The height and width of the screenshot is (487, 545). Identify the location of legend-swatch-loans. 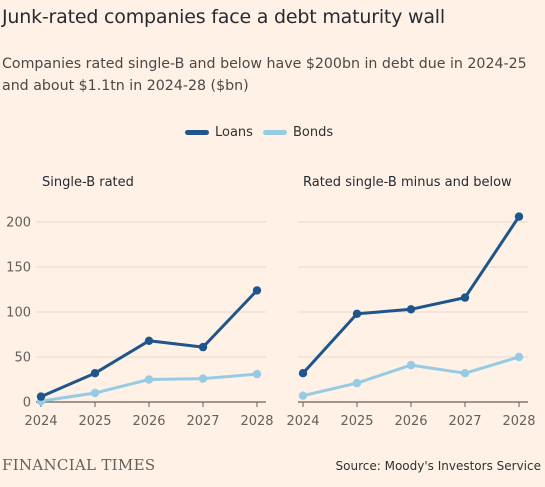
(197, 132).